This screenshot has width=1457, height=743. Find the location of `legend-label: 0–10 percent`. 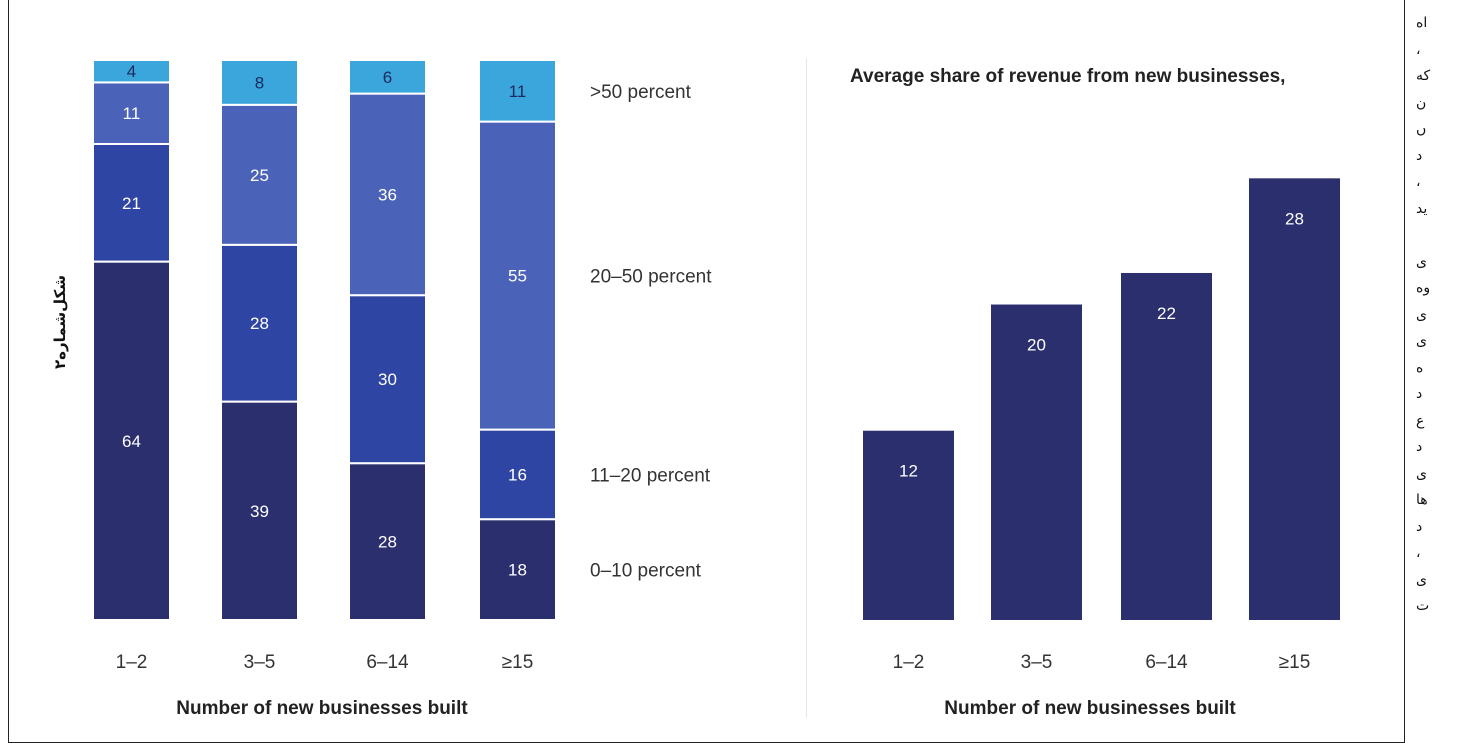

legend-label: 0–10 percent is located at coordinates (646, 571).